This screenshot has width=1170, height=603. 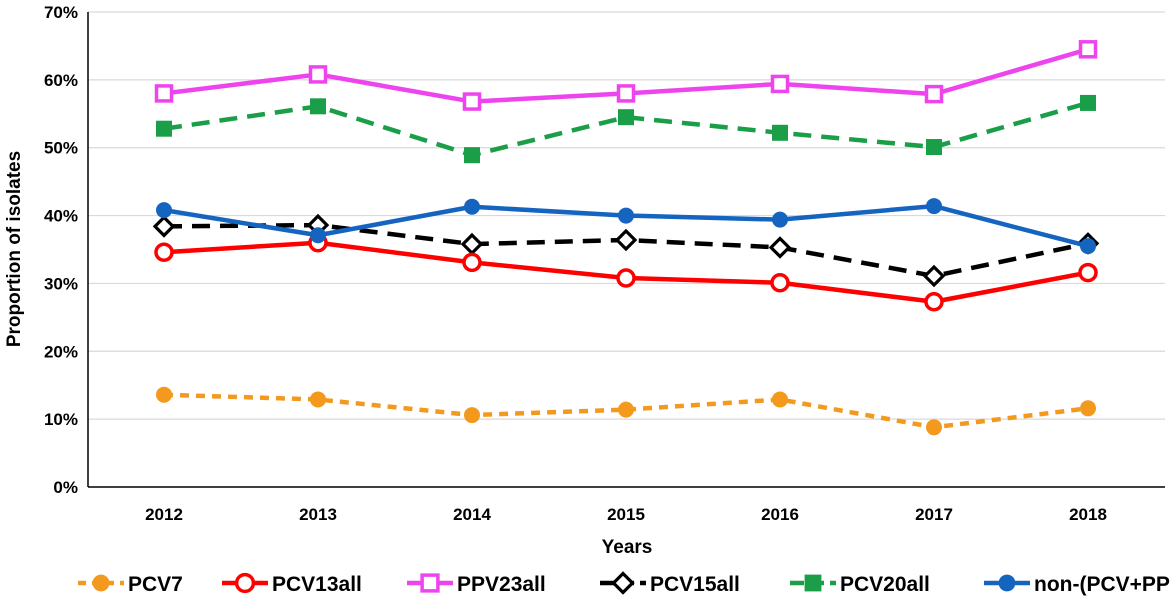 I want to click on y-tick-label: 40%, so click(x=61, y=216).